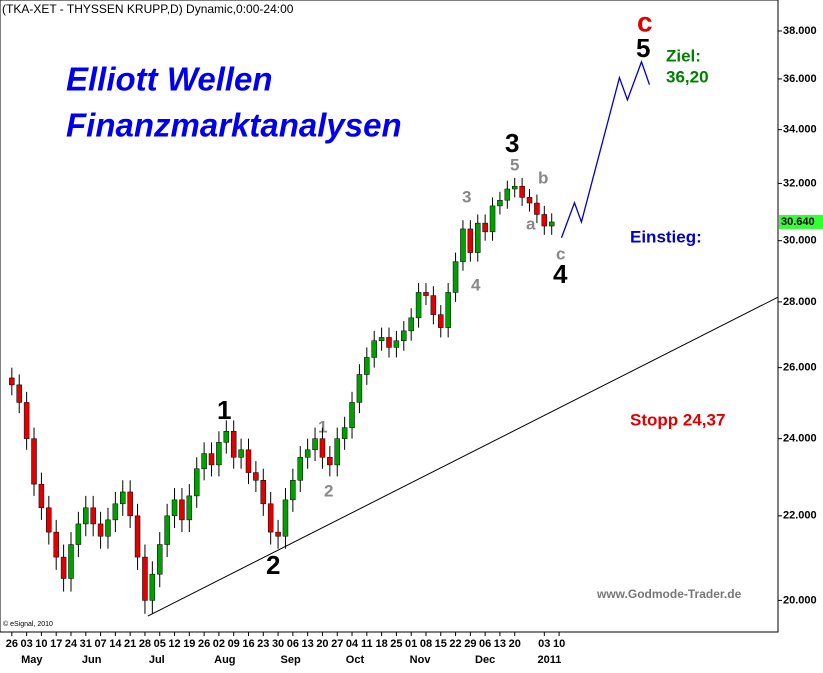 This screenshot has height=673, width=823. What do you see at coordinates (476, 284) in the screenshot?
I see `subwave-label: 4` at bounding box center [476, 284].